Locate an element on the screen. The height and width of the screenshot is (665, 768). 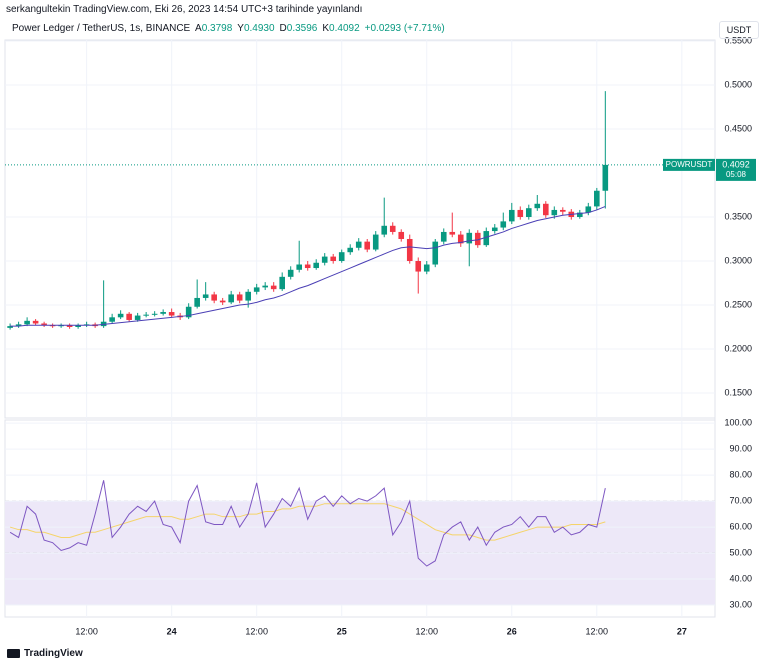
symbol: Power Ledger / TetherUS, 1s, BINANCE is located at coordinates (101, 28).